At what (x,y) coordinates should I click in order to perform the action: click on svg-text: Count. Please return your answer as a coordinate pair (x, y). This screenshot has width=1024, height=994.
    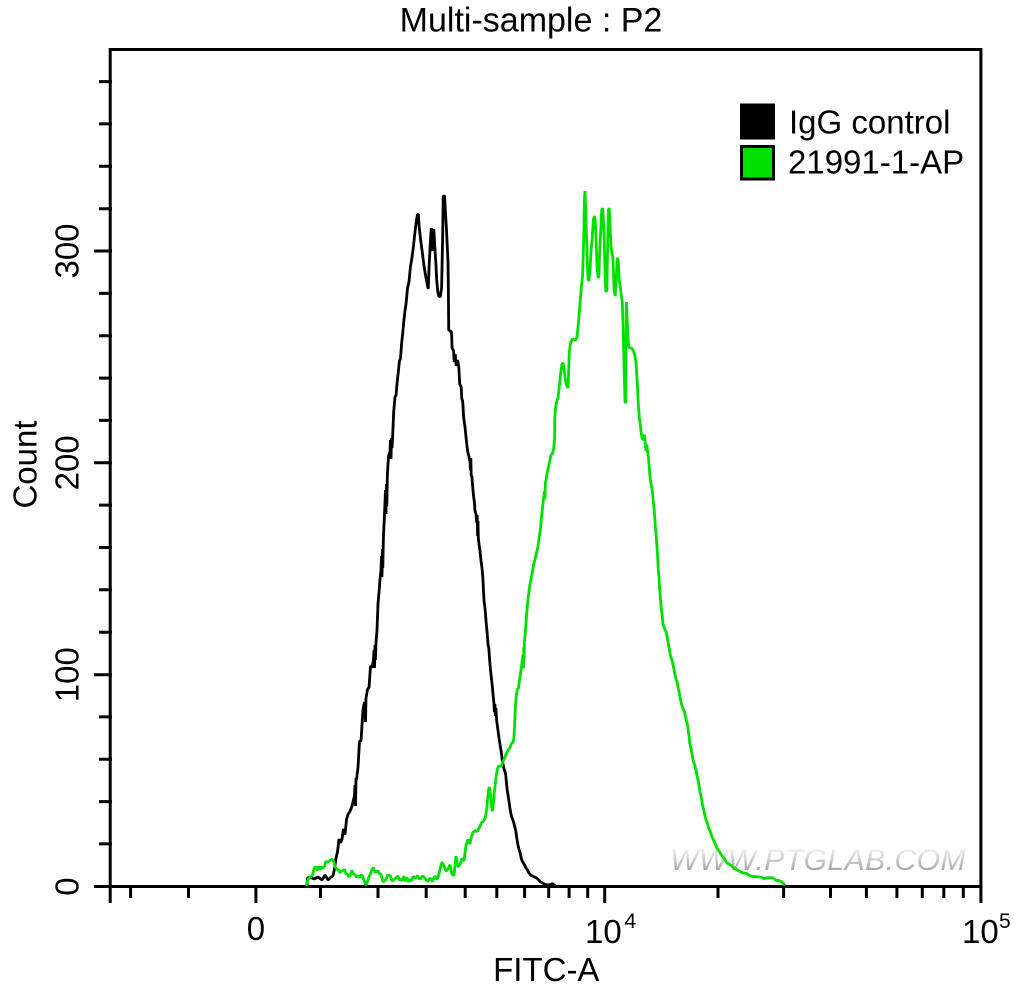
    Looking at the image, I should click on (25, 464).